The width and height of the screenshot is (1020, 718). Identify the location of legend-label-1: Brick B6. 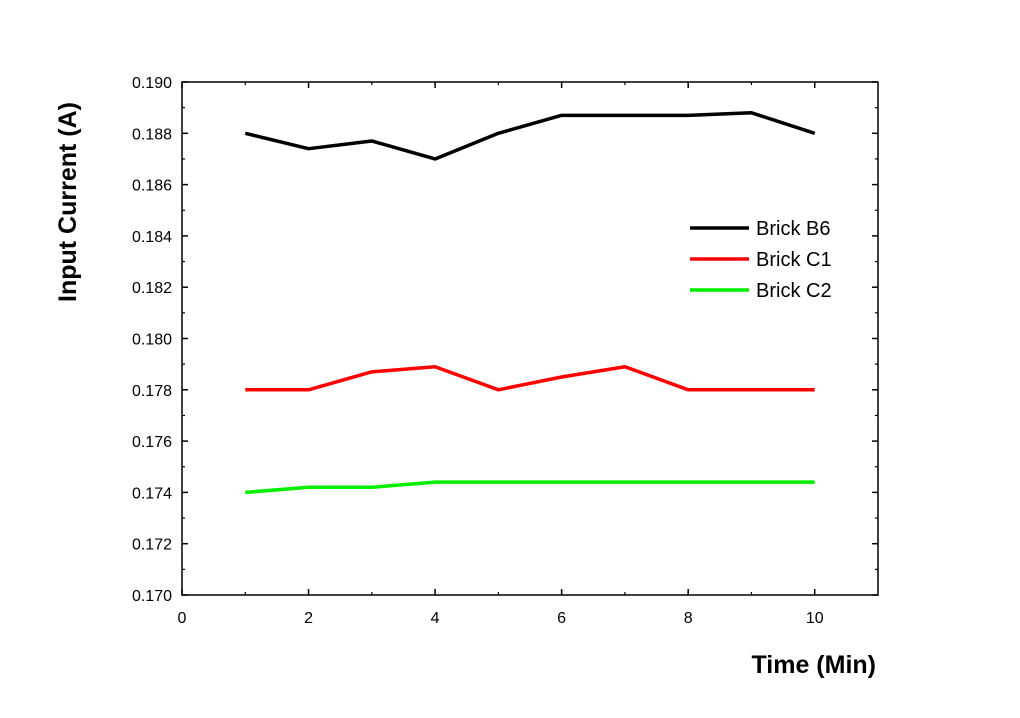
(793, 229).